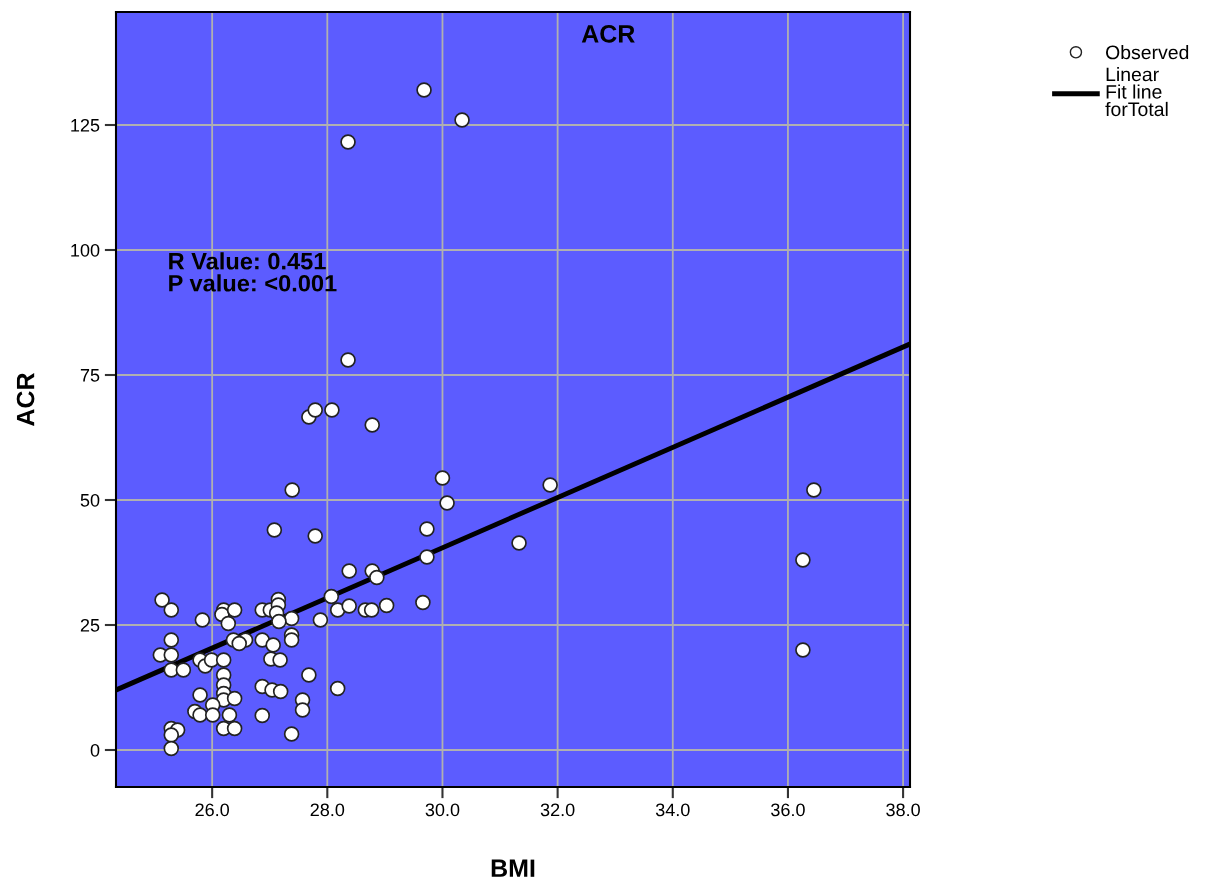  Describe the element at coordinates (442, 810) in the screenshot. I see `x-tick-label: 30.0` at that location.